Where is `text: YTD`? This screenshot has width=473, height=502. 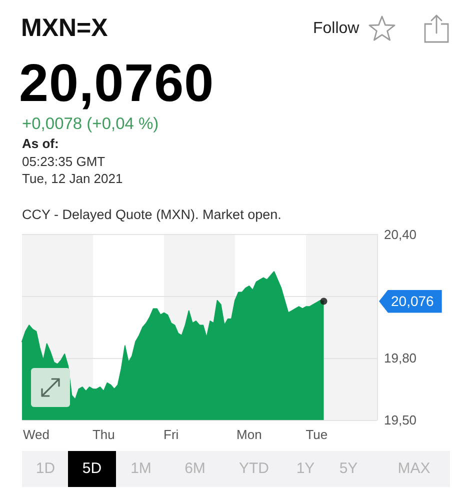 text: YTD is located at coordinates (254, 469).